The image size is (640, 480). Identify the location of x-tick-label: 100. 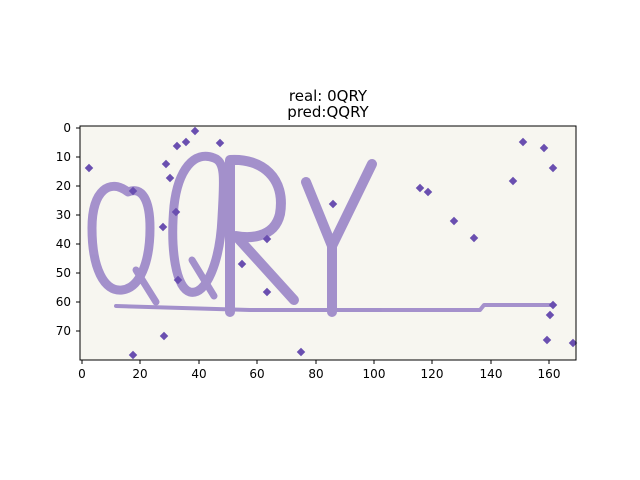
(374, 374).